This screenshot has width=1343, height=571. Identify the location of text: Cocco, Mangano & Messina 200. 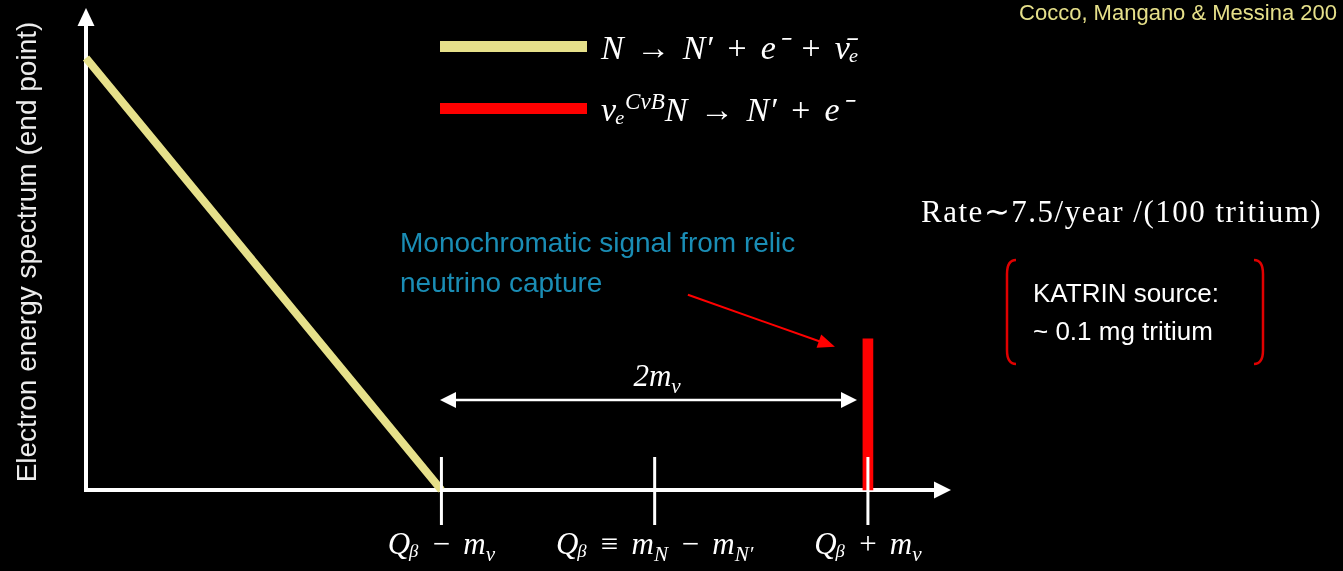
(1178, 13).